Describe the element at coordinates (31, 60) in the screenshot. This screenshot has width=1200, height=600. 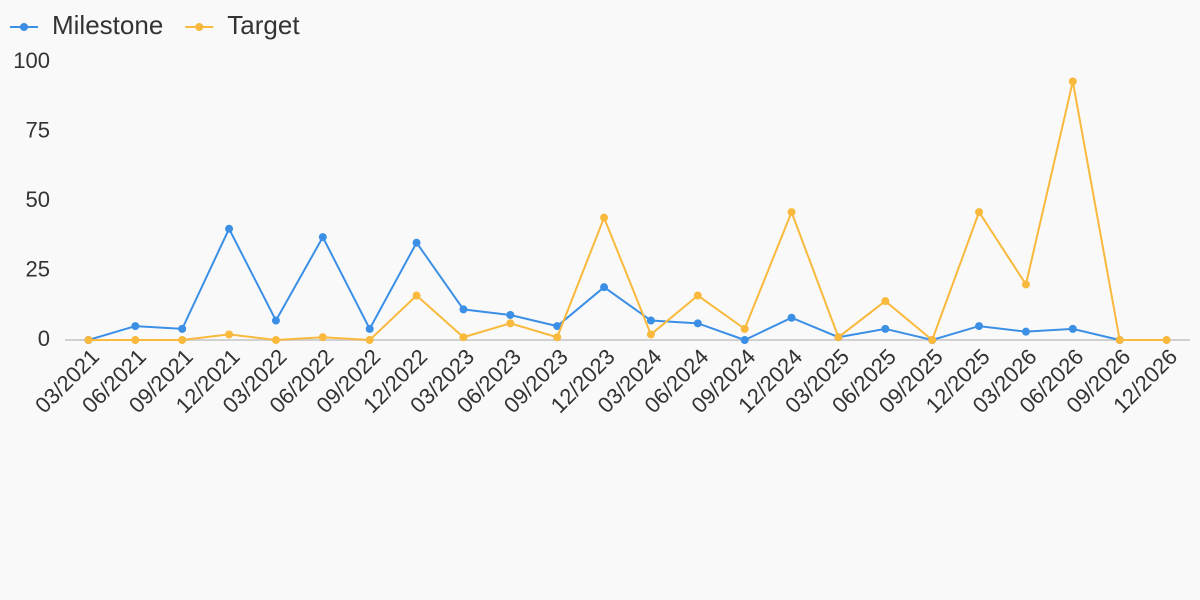
I see `y-tick-label: 100` at that location.